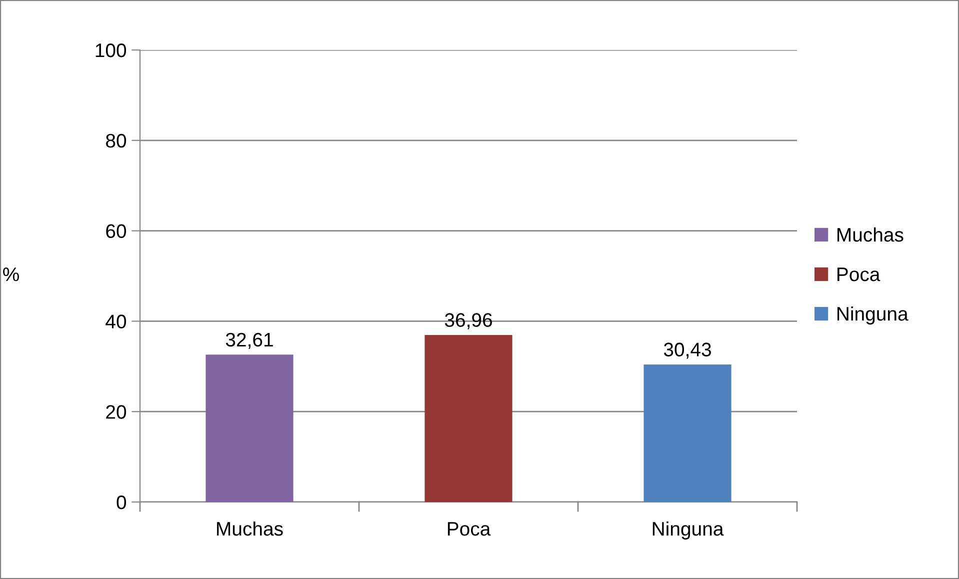 This screenshot has height=579, width=959. What do you see at coordinates (116, 231) in the screenshot?
I see `y-tick-label: 60` at bounding box center [116, 231].